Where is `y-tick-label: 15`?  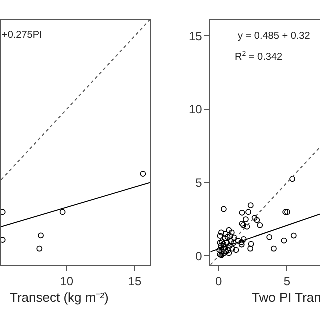 y-tick-label: 15 is located at coordinates (195, 36).